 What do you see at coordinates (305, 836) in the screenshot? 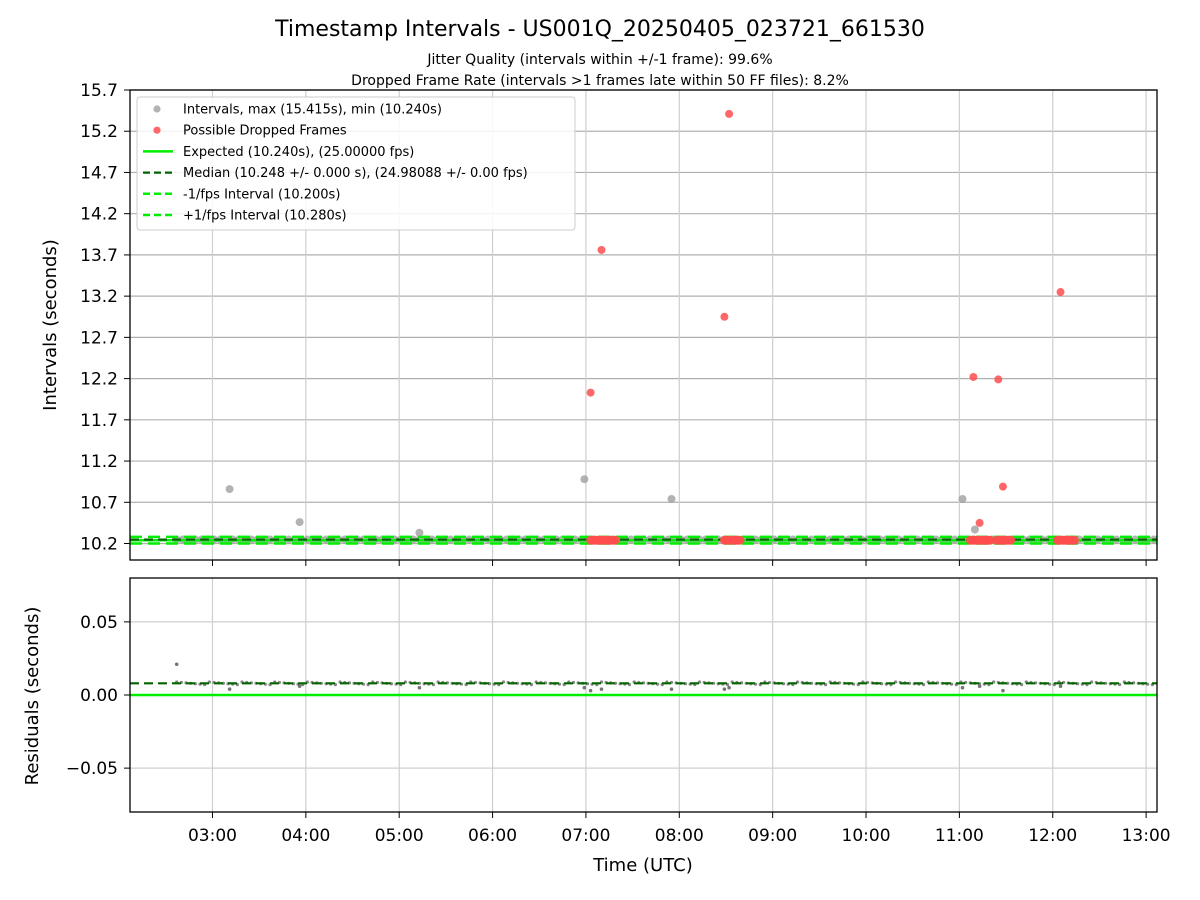
I see `x-tick-label: 04:00` at bounding box center [305, 836].